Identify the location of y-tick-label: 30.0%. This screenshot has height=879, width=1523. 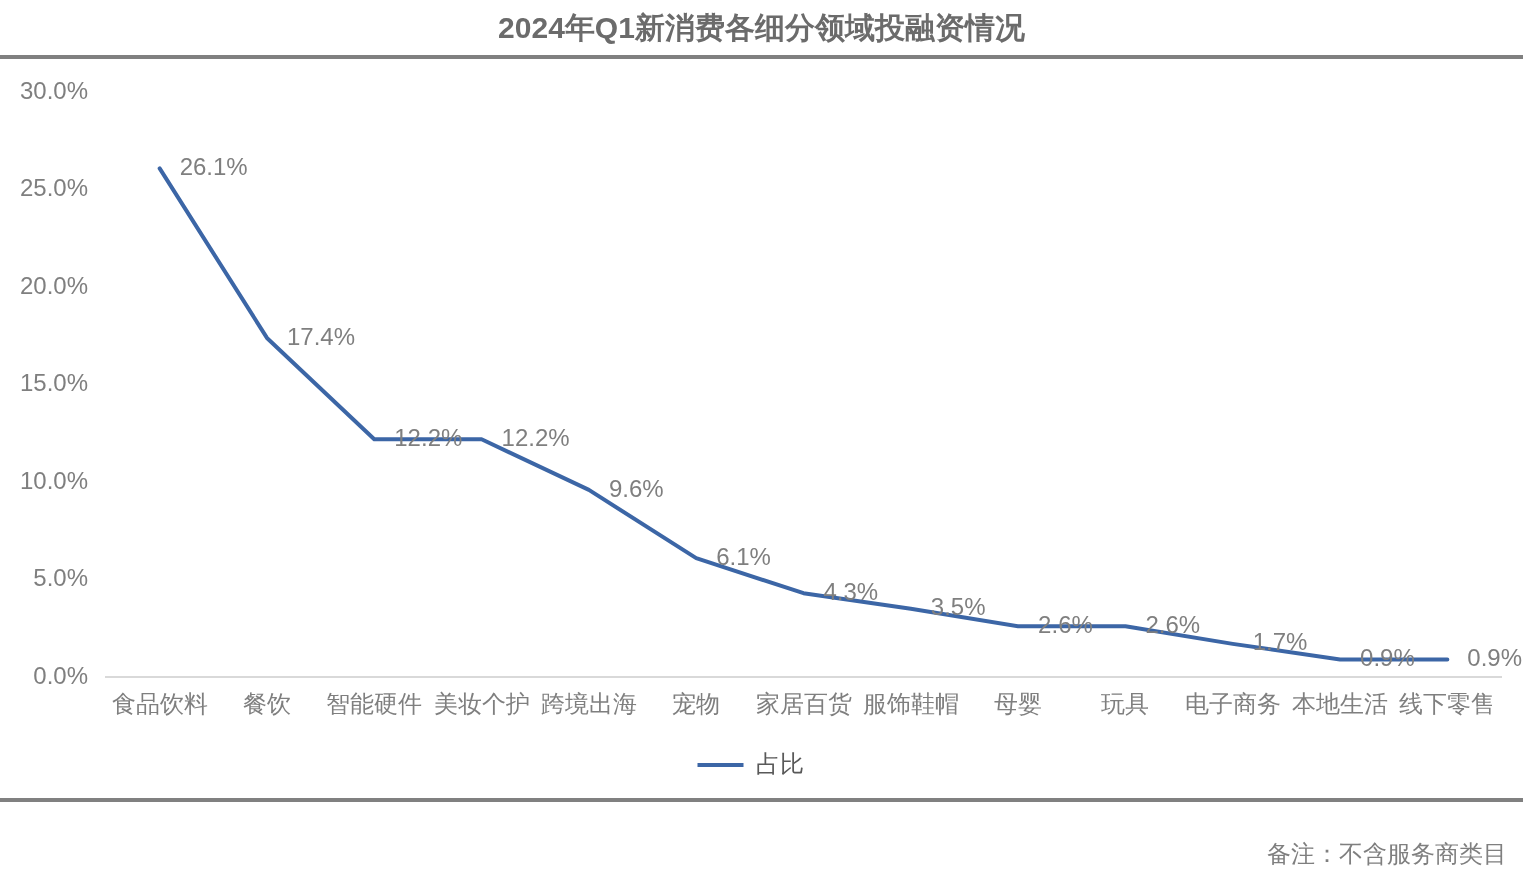
(53, 91).